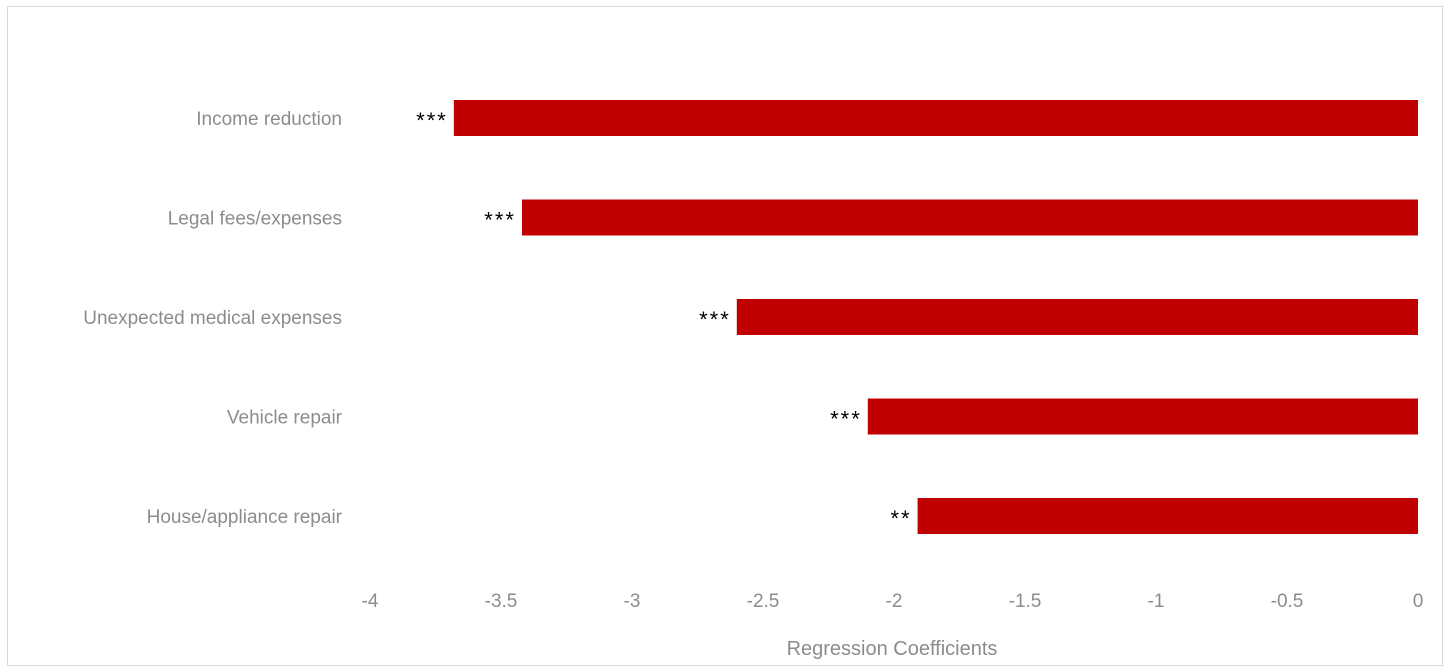  What do you see at coordinates (245, 517) in the screenshot?
I see `category-label: House/appliance repair` at bounding box center [245, 517].